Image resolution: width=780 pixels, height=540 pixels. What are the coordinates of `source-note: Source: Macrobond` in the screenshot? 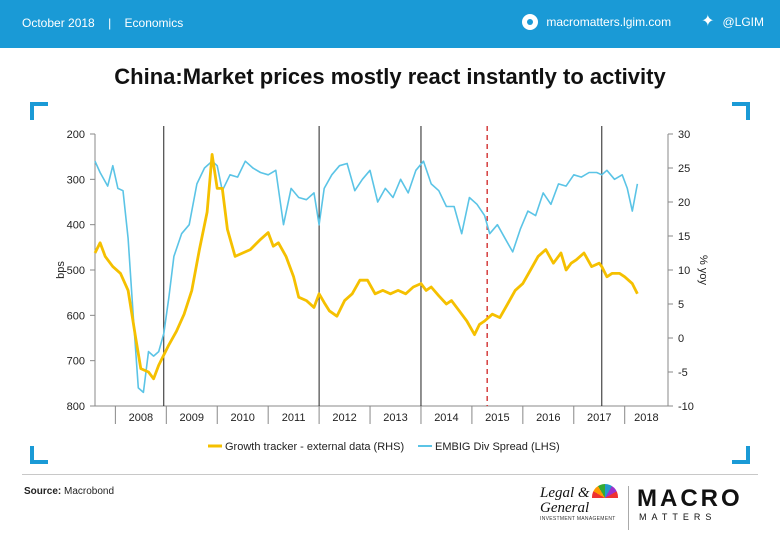 It's located at (69, 491).